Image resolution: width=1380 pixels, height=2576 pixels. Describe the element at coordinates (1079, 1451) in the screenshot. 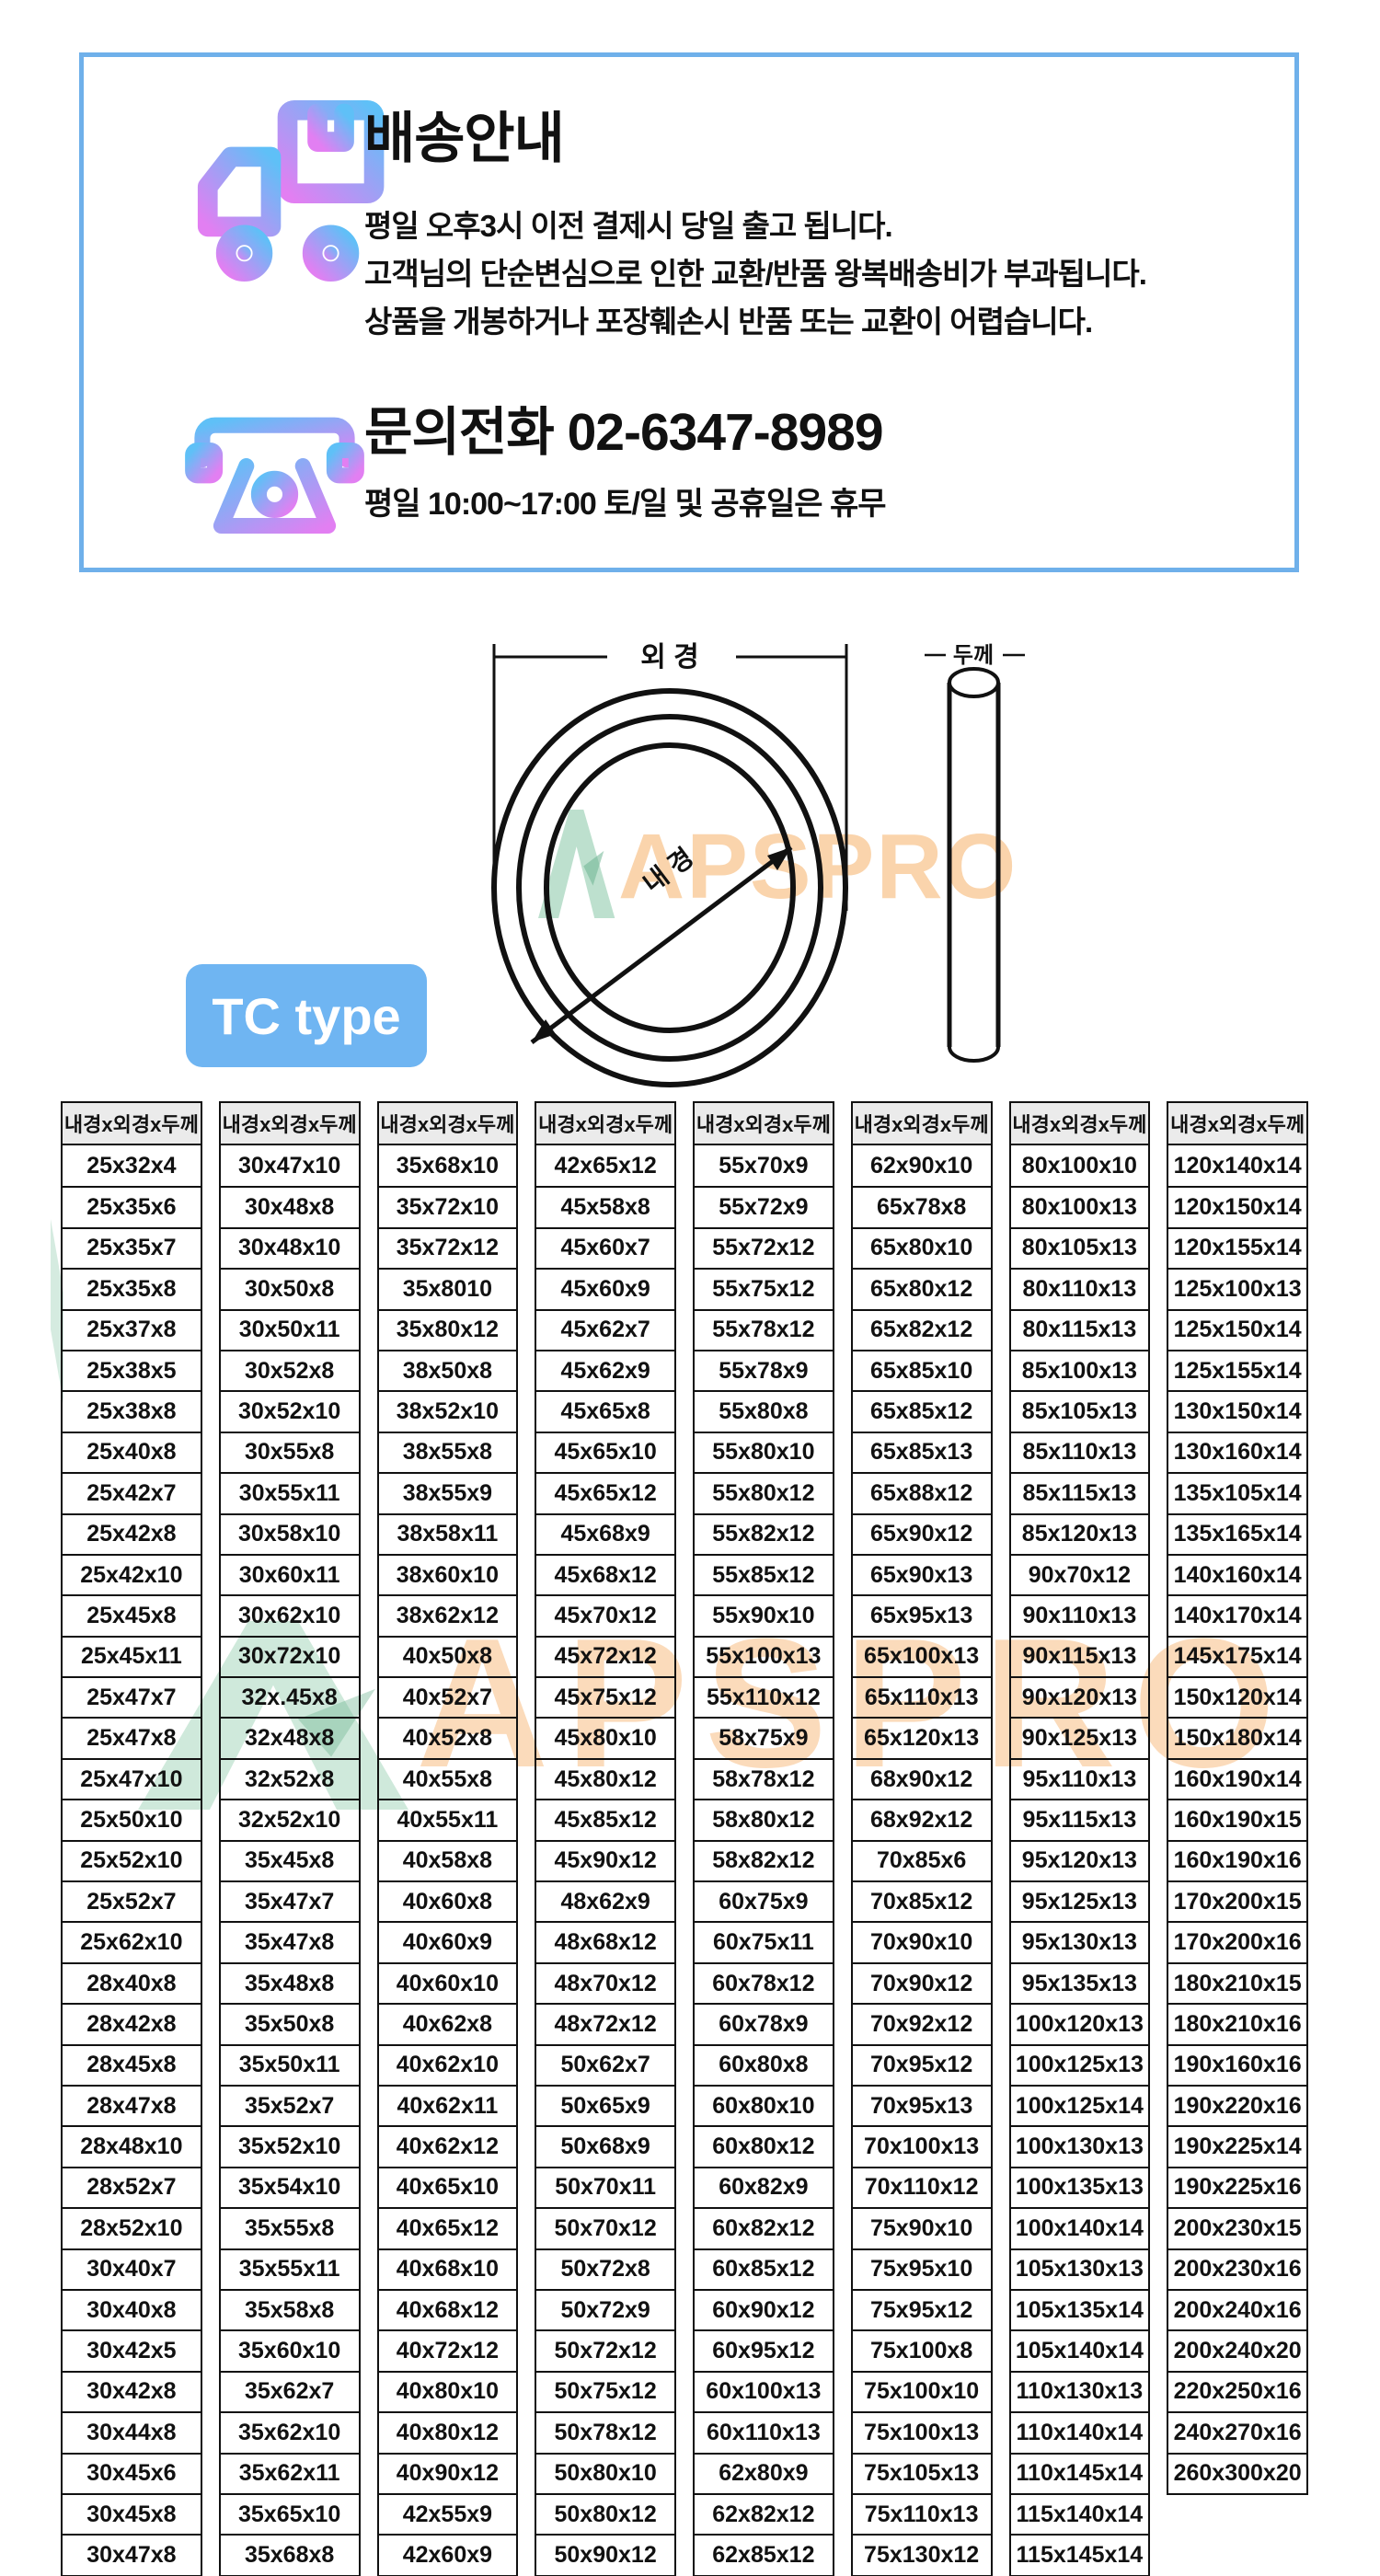

I see `size-cell: 85x110x13` at that location.